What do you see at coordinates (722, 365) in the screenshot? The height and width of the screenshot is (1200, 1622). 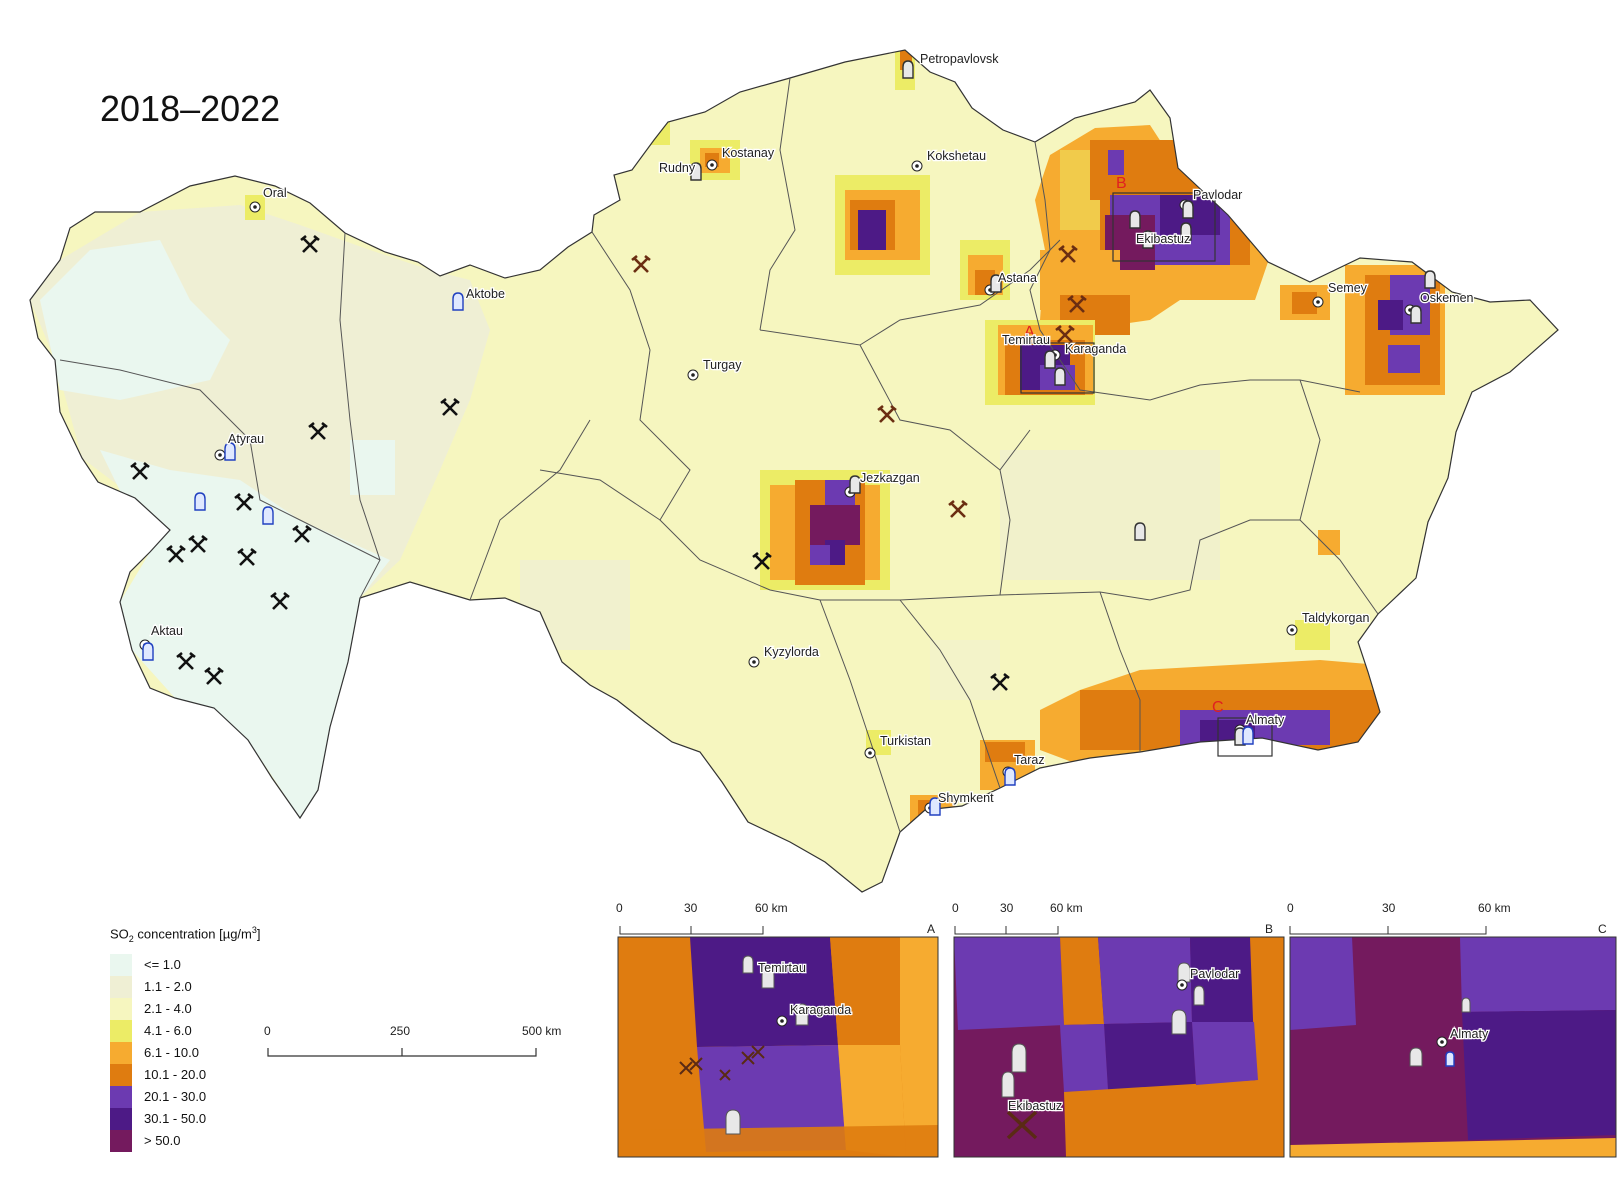 I see `city-label-turgay: Turgay` at bounding box center [722, 365].